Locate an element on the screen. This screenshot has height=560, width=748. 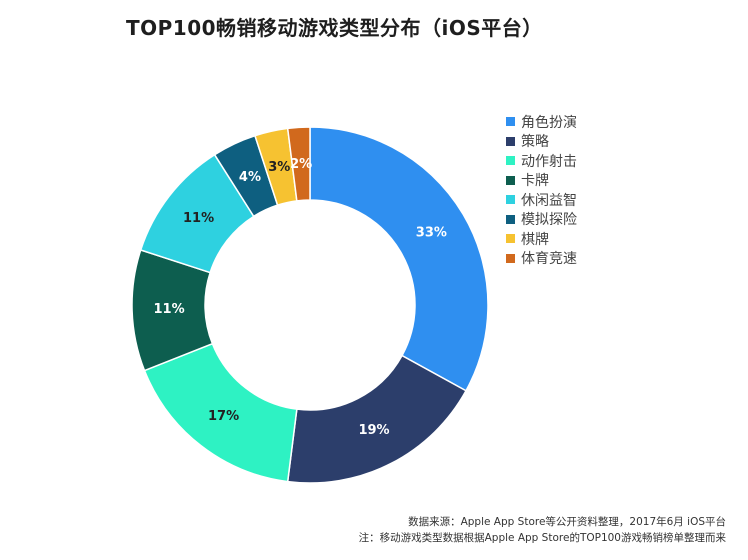
legend-label: 角色扮演 is located at coordinates (549, 122).